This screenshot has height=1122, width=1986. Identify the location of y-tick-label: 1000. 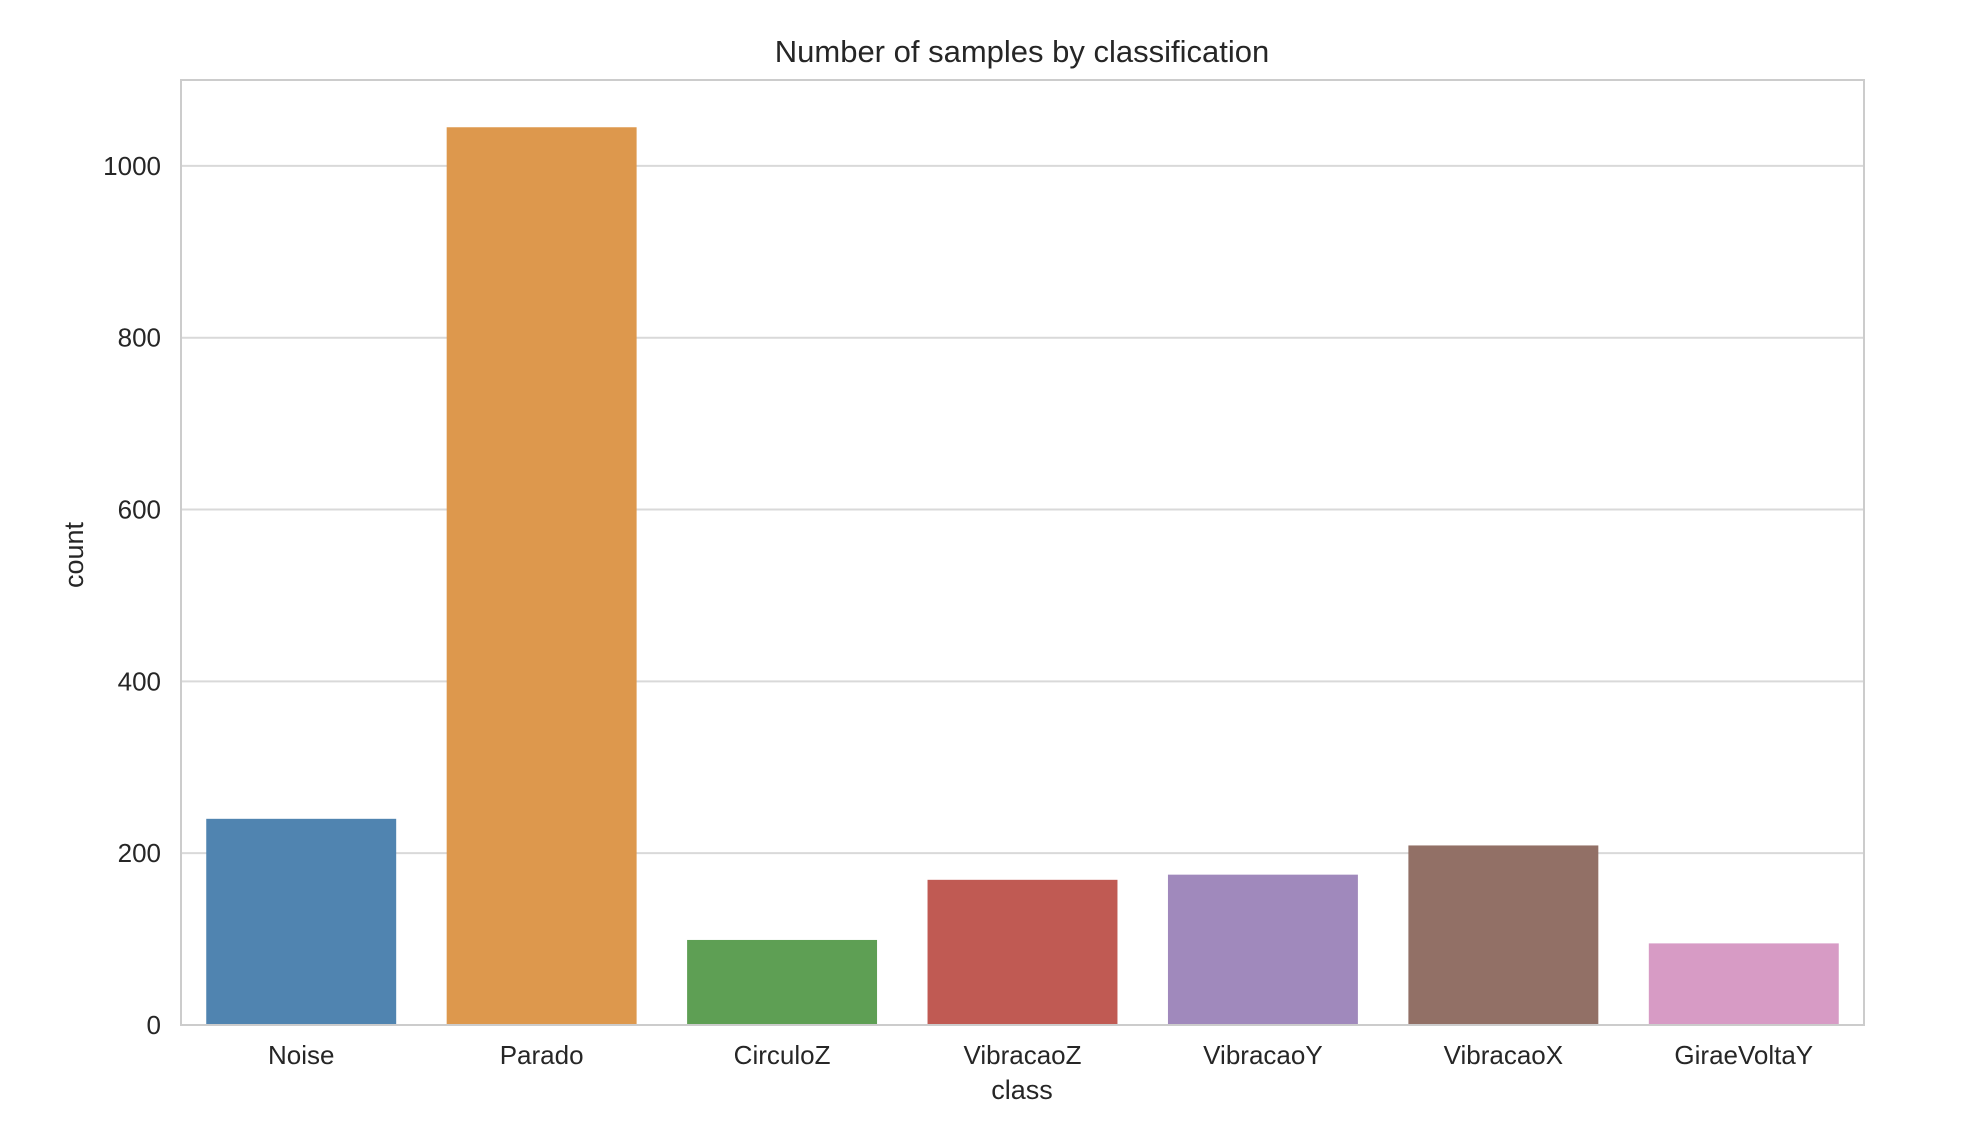
(132, 166).